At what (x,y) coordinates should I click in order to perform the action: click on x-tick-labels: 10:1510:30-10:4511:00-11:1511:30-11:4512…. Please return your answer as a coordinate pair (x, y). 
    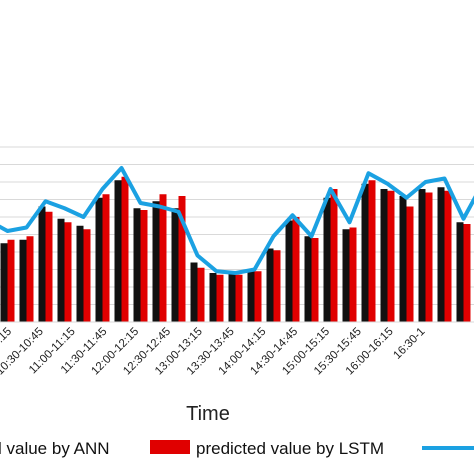
    Looking at the image, I should click on (214, 352).